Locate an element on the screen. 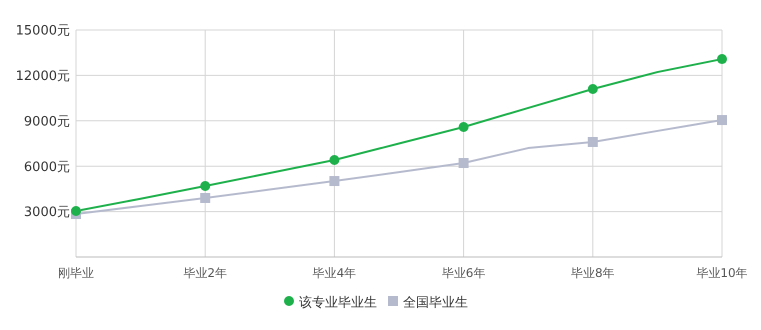  x-tick-label: 毕业10年 is located at coordinates (722, 273).